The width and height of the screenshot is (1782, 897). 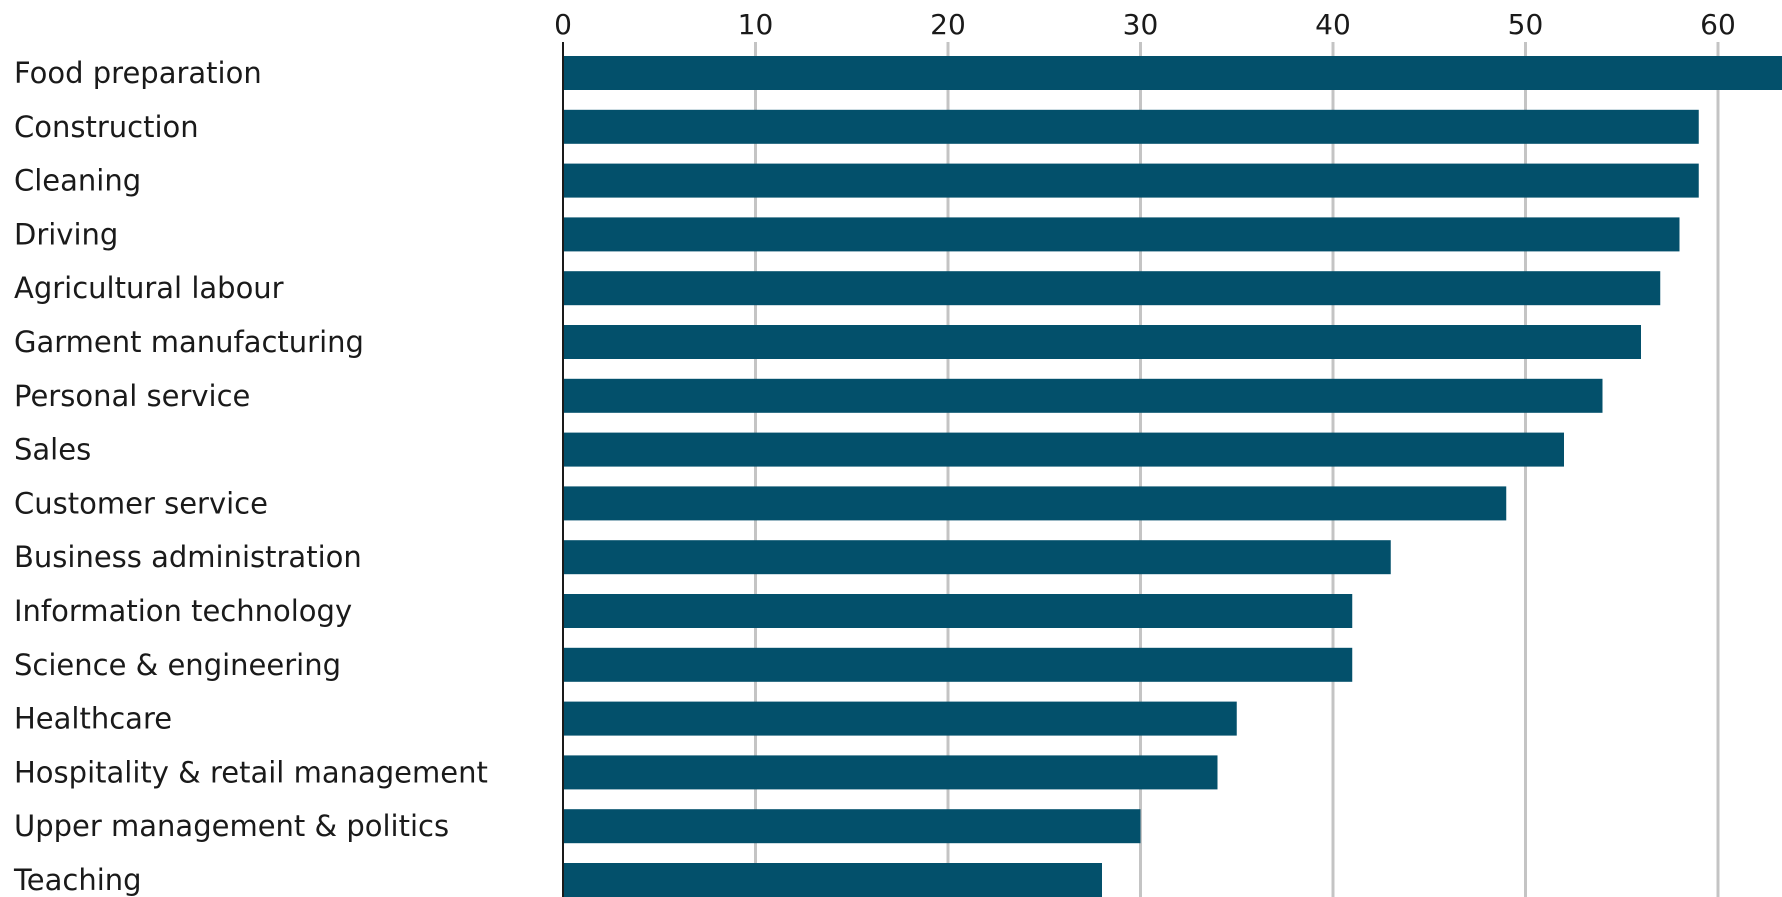 I want to click on x-tick-label: 40, so click(x=1333, y=24).